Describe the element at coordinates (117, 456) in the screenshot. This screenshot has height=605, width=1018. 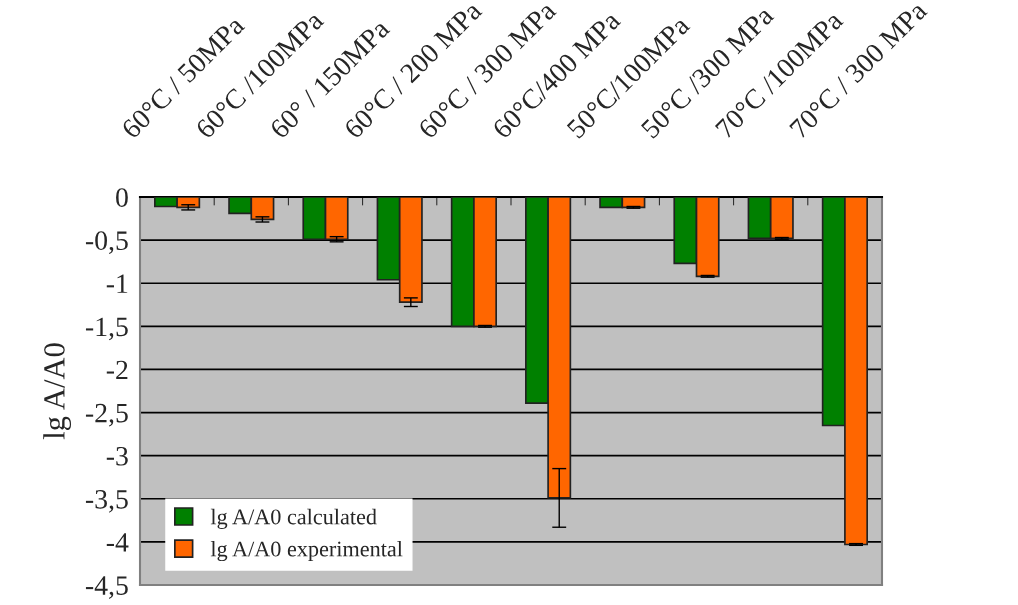
I see `y-tick-label: -3` at that location.